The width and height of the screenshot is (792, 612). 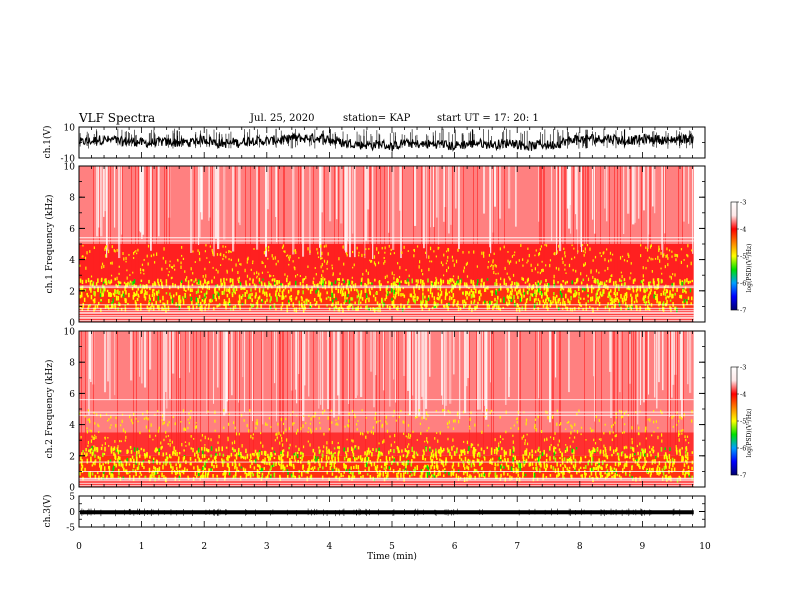 What do you see at coordinates (72, 395) in the screenshot?
I see `y-tick-label: 6` at bounding box center [72, 395].